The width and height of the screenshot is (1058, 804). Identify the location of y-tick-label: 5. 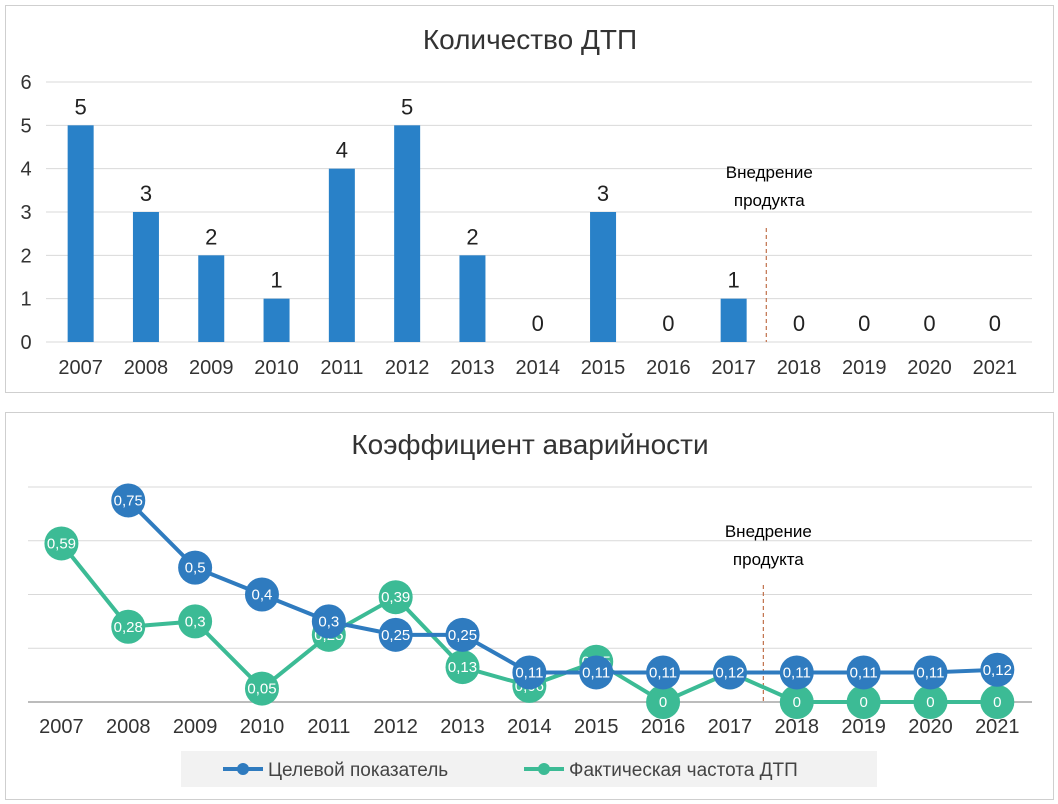
(25, 126).